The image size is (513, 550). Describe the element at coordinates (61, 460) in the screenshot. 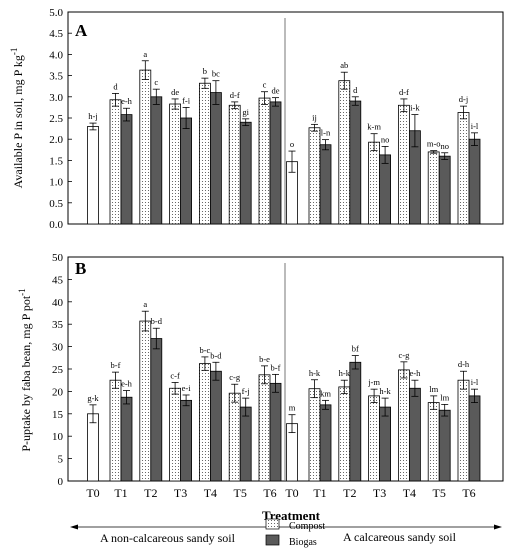

I see `panel-b-y-tick-label: 5` at that location.